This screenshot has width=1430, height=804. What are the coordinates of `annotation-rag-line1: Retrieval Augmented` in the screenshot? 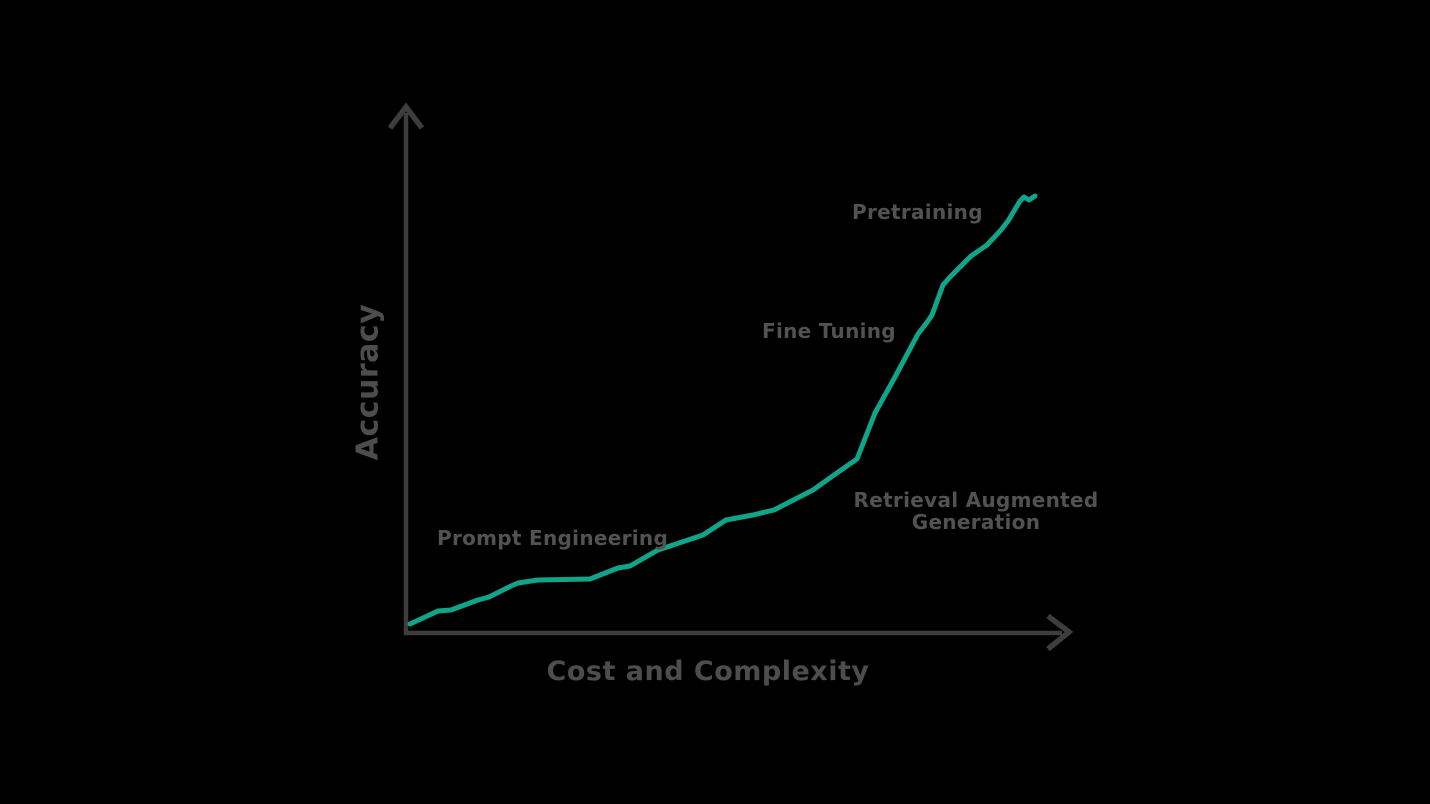 It's located at (976, 500).